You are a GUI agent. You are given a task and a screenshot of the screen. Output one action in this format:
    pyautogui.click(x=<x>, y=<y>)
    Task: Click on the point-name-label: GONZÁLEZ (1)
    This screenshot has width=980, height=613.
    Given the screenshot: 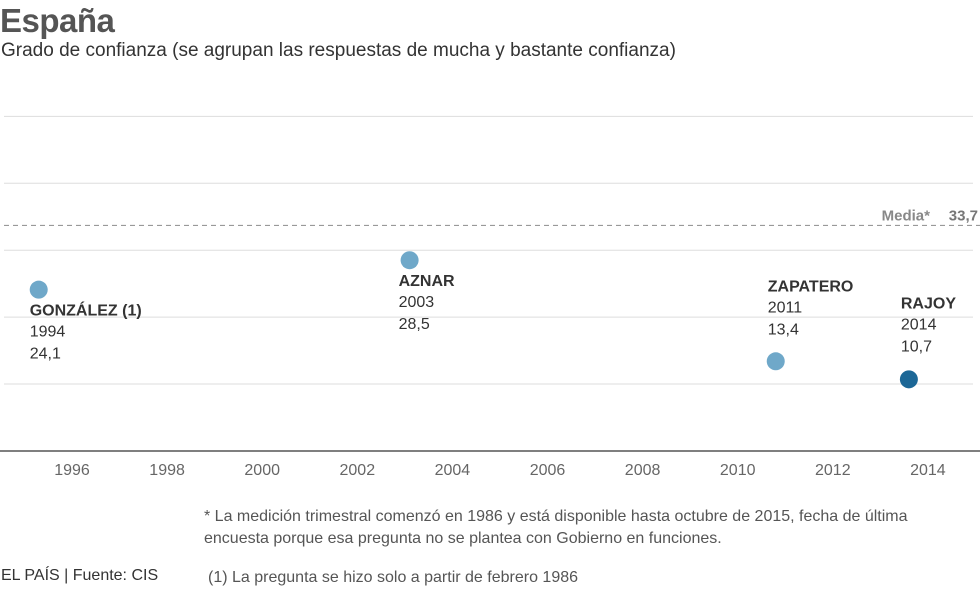 What is the action you would take?
    pyautogui.click(x=86, y=310)
    